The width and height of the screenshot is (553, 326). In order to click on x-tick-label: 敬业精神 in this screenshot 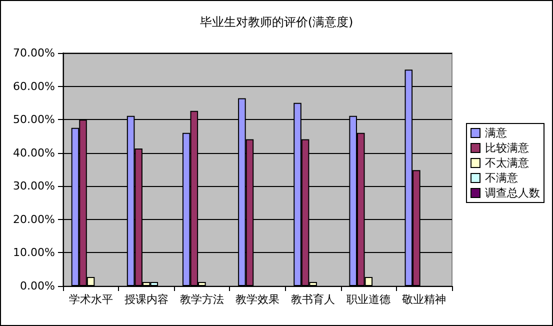, I will do `click(424, 299)`.